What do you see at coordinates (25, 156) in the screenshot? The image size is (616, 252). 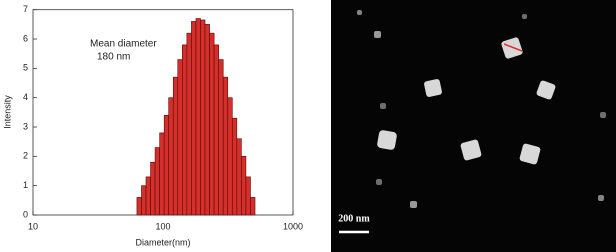 I see `y-tick-label: 2` at bounding box center [25, 156].